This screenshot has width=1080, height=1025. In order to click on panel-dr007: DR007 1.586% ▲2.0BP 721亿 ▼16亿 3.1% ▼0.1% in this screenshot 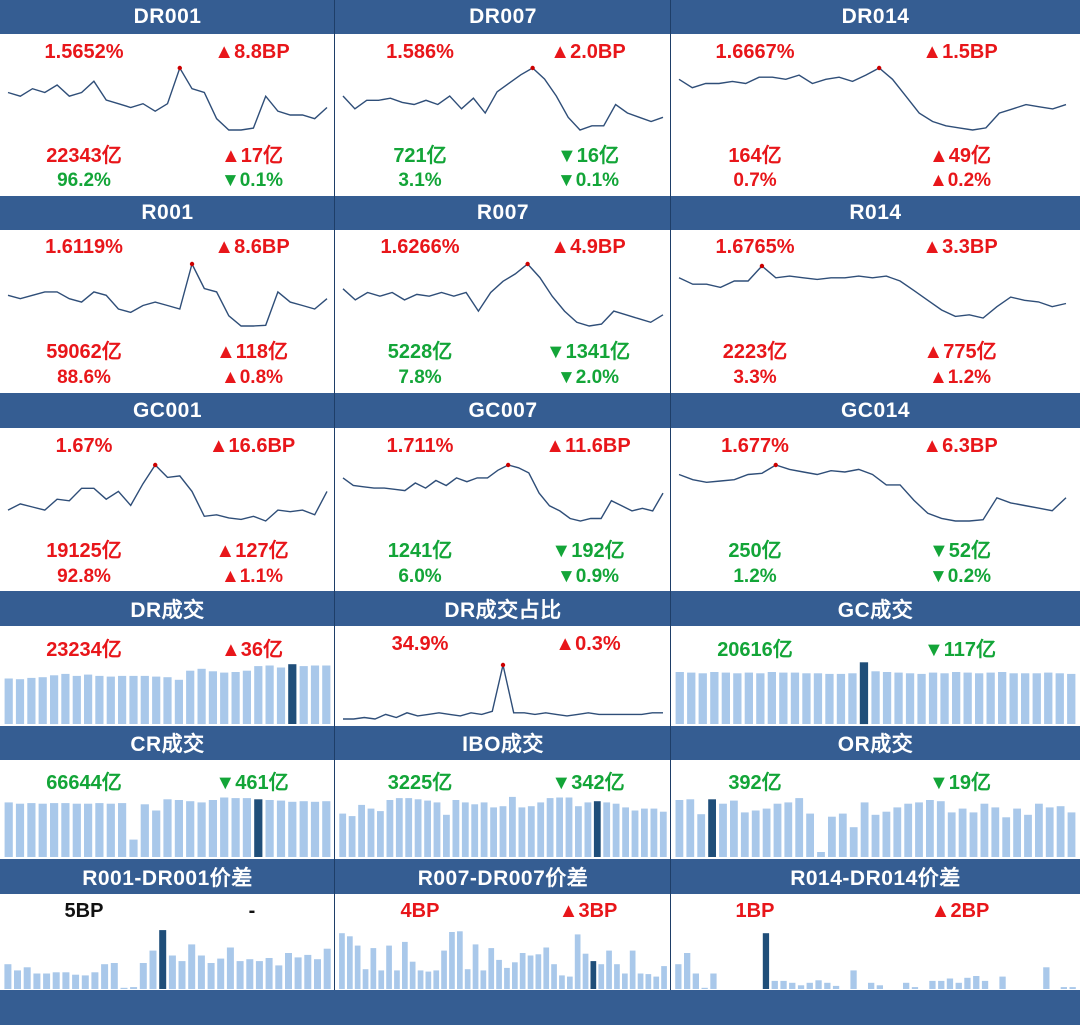, I will do `click(503, 98)`.